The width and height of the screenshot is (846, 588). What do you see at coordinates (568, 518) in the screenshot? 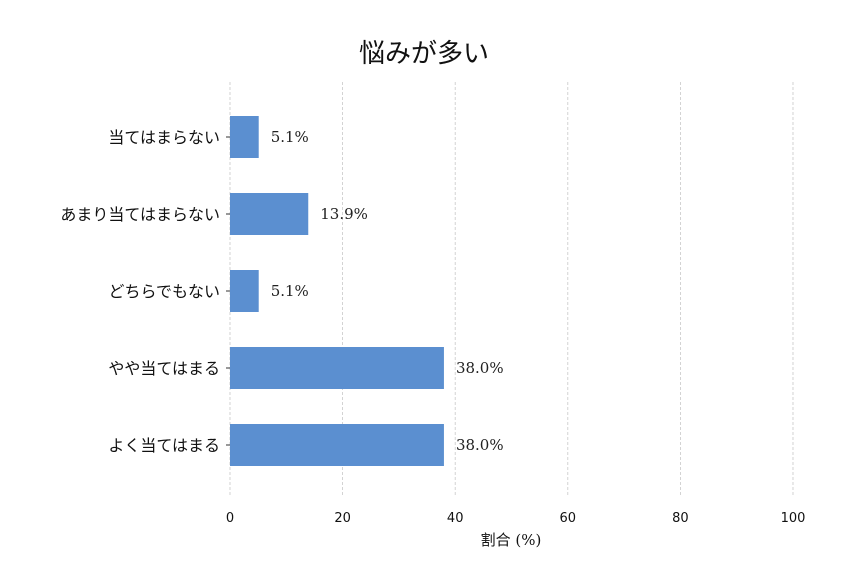
I see `x-tick-label: 60` at bounding box center [568, 518].